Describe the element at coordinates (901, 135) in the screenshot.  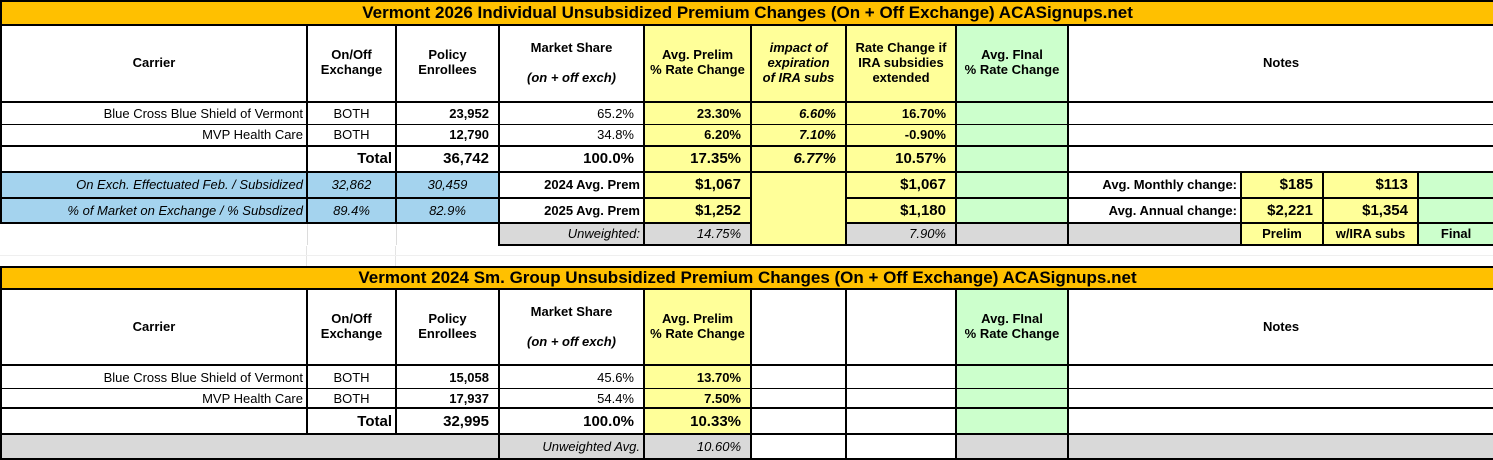
I see `cell-rate-if-extended: -0.90%` at that location.